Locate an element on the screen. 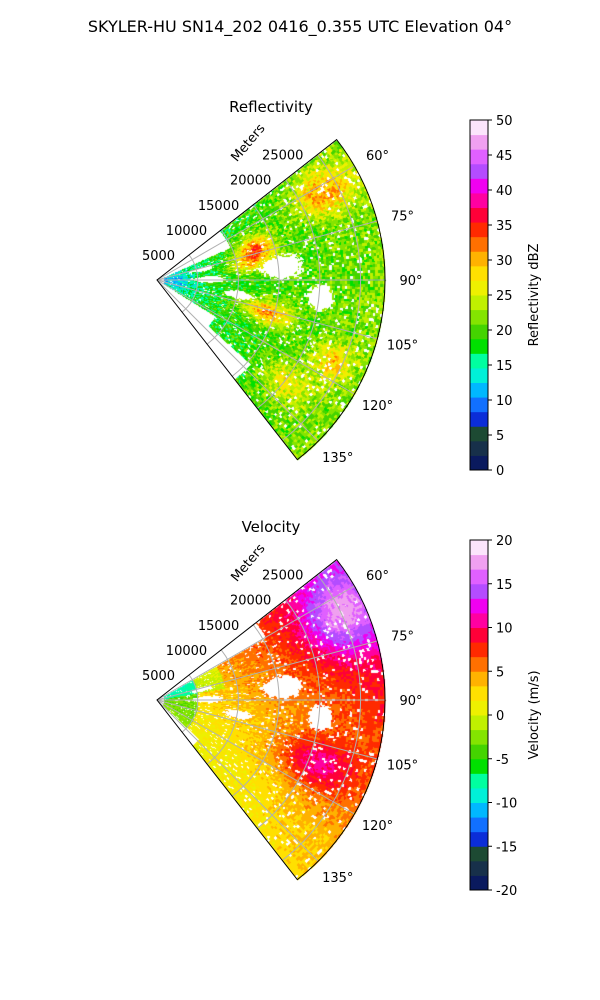  radial-tick-label: 25000 is located at coordinates (282, 156).